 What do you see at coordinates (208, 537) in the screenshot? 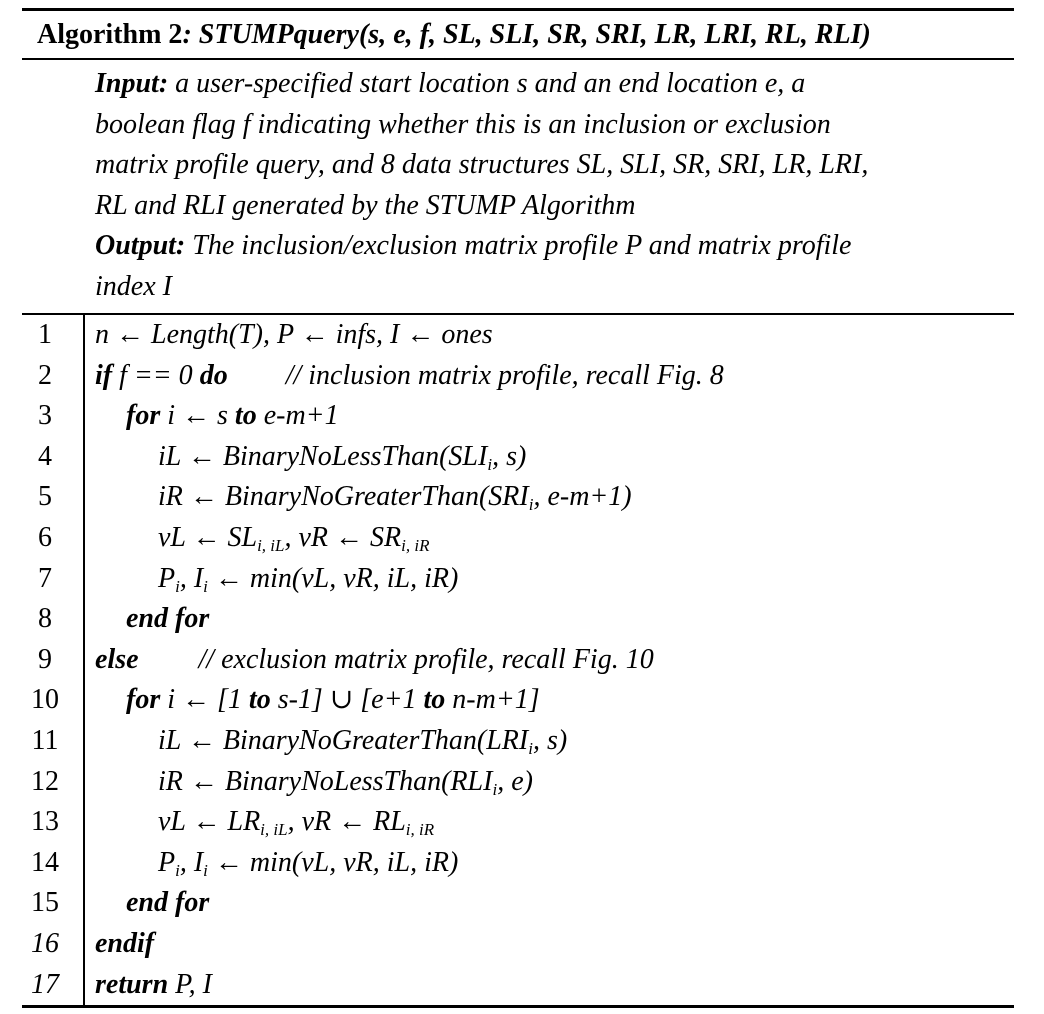
I see `code-fragment: vL ← SL` at bounding box center [208, 537].